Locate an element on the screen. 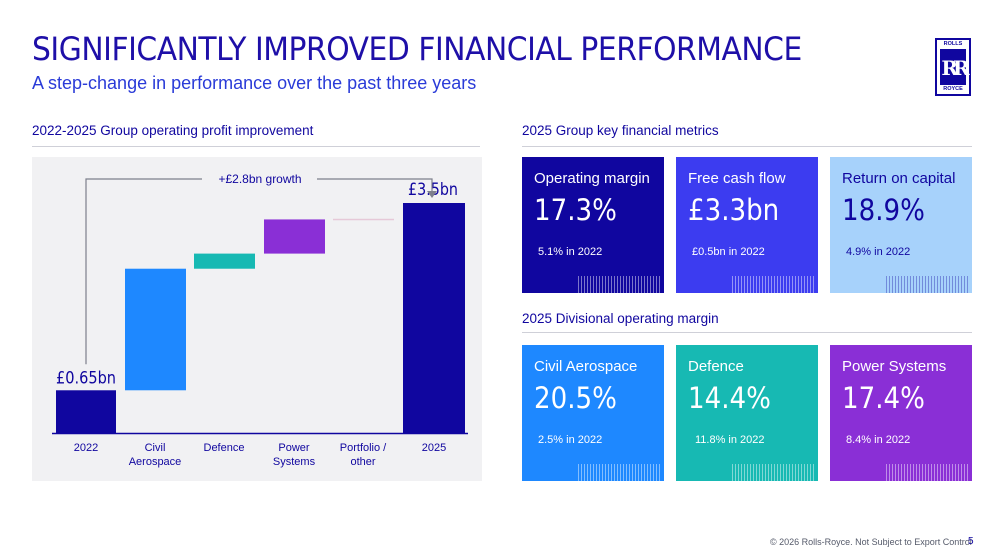  metric-card-operating-margin: Operating margin 17.3% 5.1% in 2022 is located at coordinates (593, 225).